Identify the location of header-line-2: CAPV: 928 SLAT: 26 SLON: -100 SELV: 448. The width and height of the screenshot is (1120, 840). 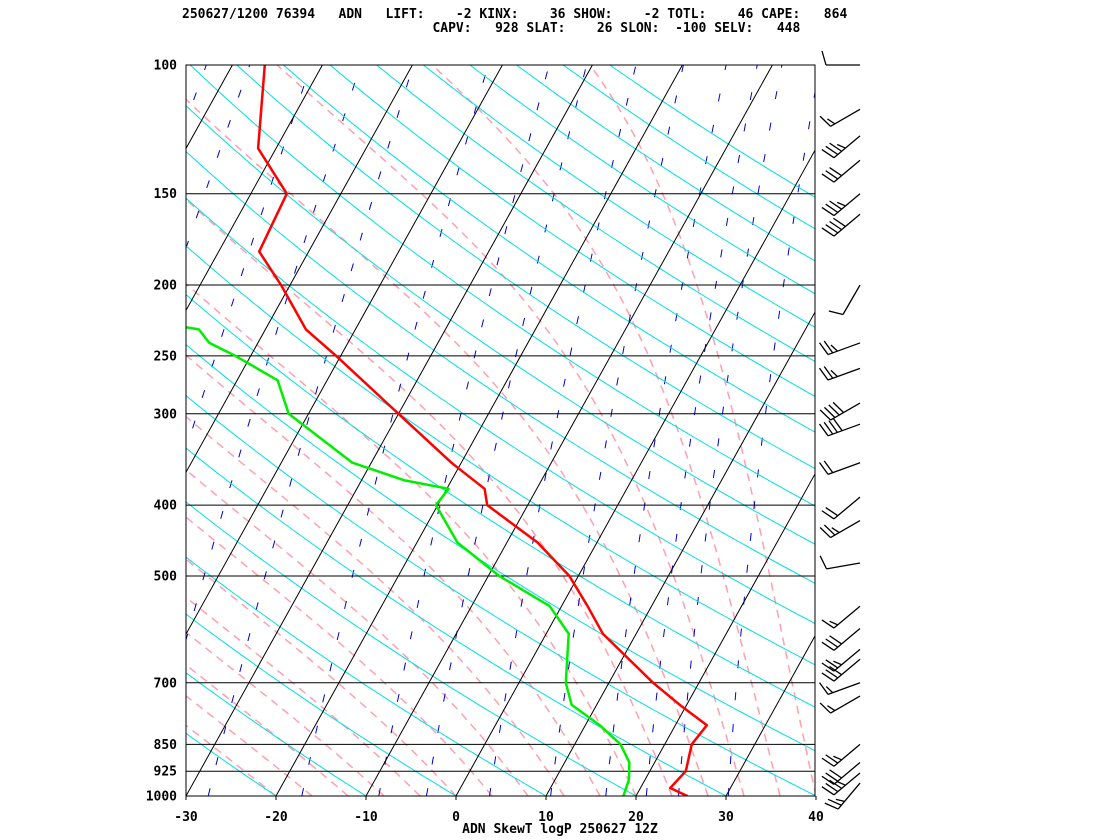
(491, 28).